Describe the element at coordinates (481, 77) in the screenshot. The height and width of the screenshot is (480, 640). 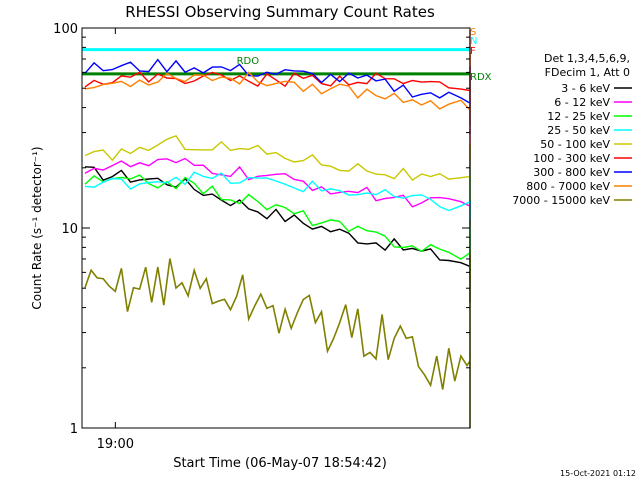
I see `annotation-2: RDX` at that location.